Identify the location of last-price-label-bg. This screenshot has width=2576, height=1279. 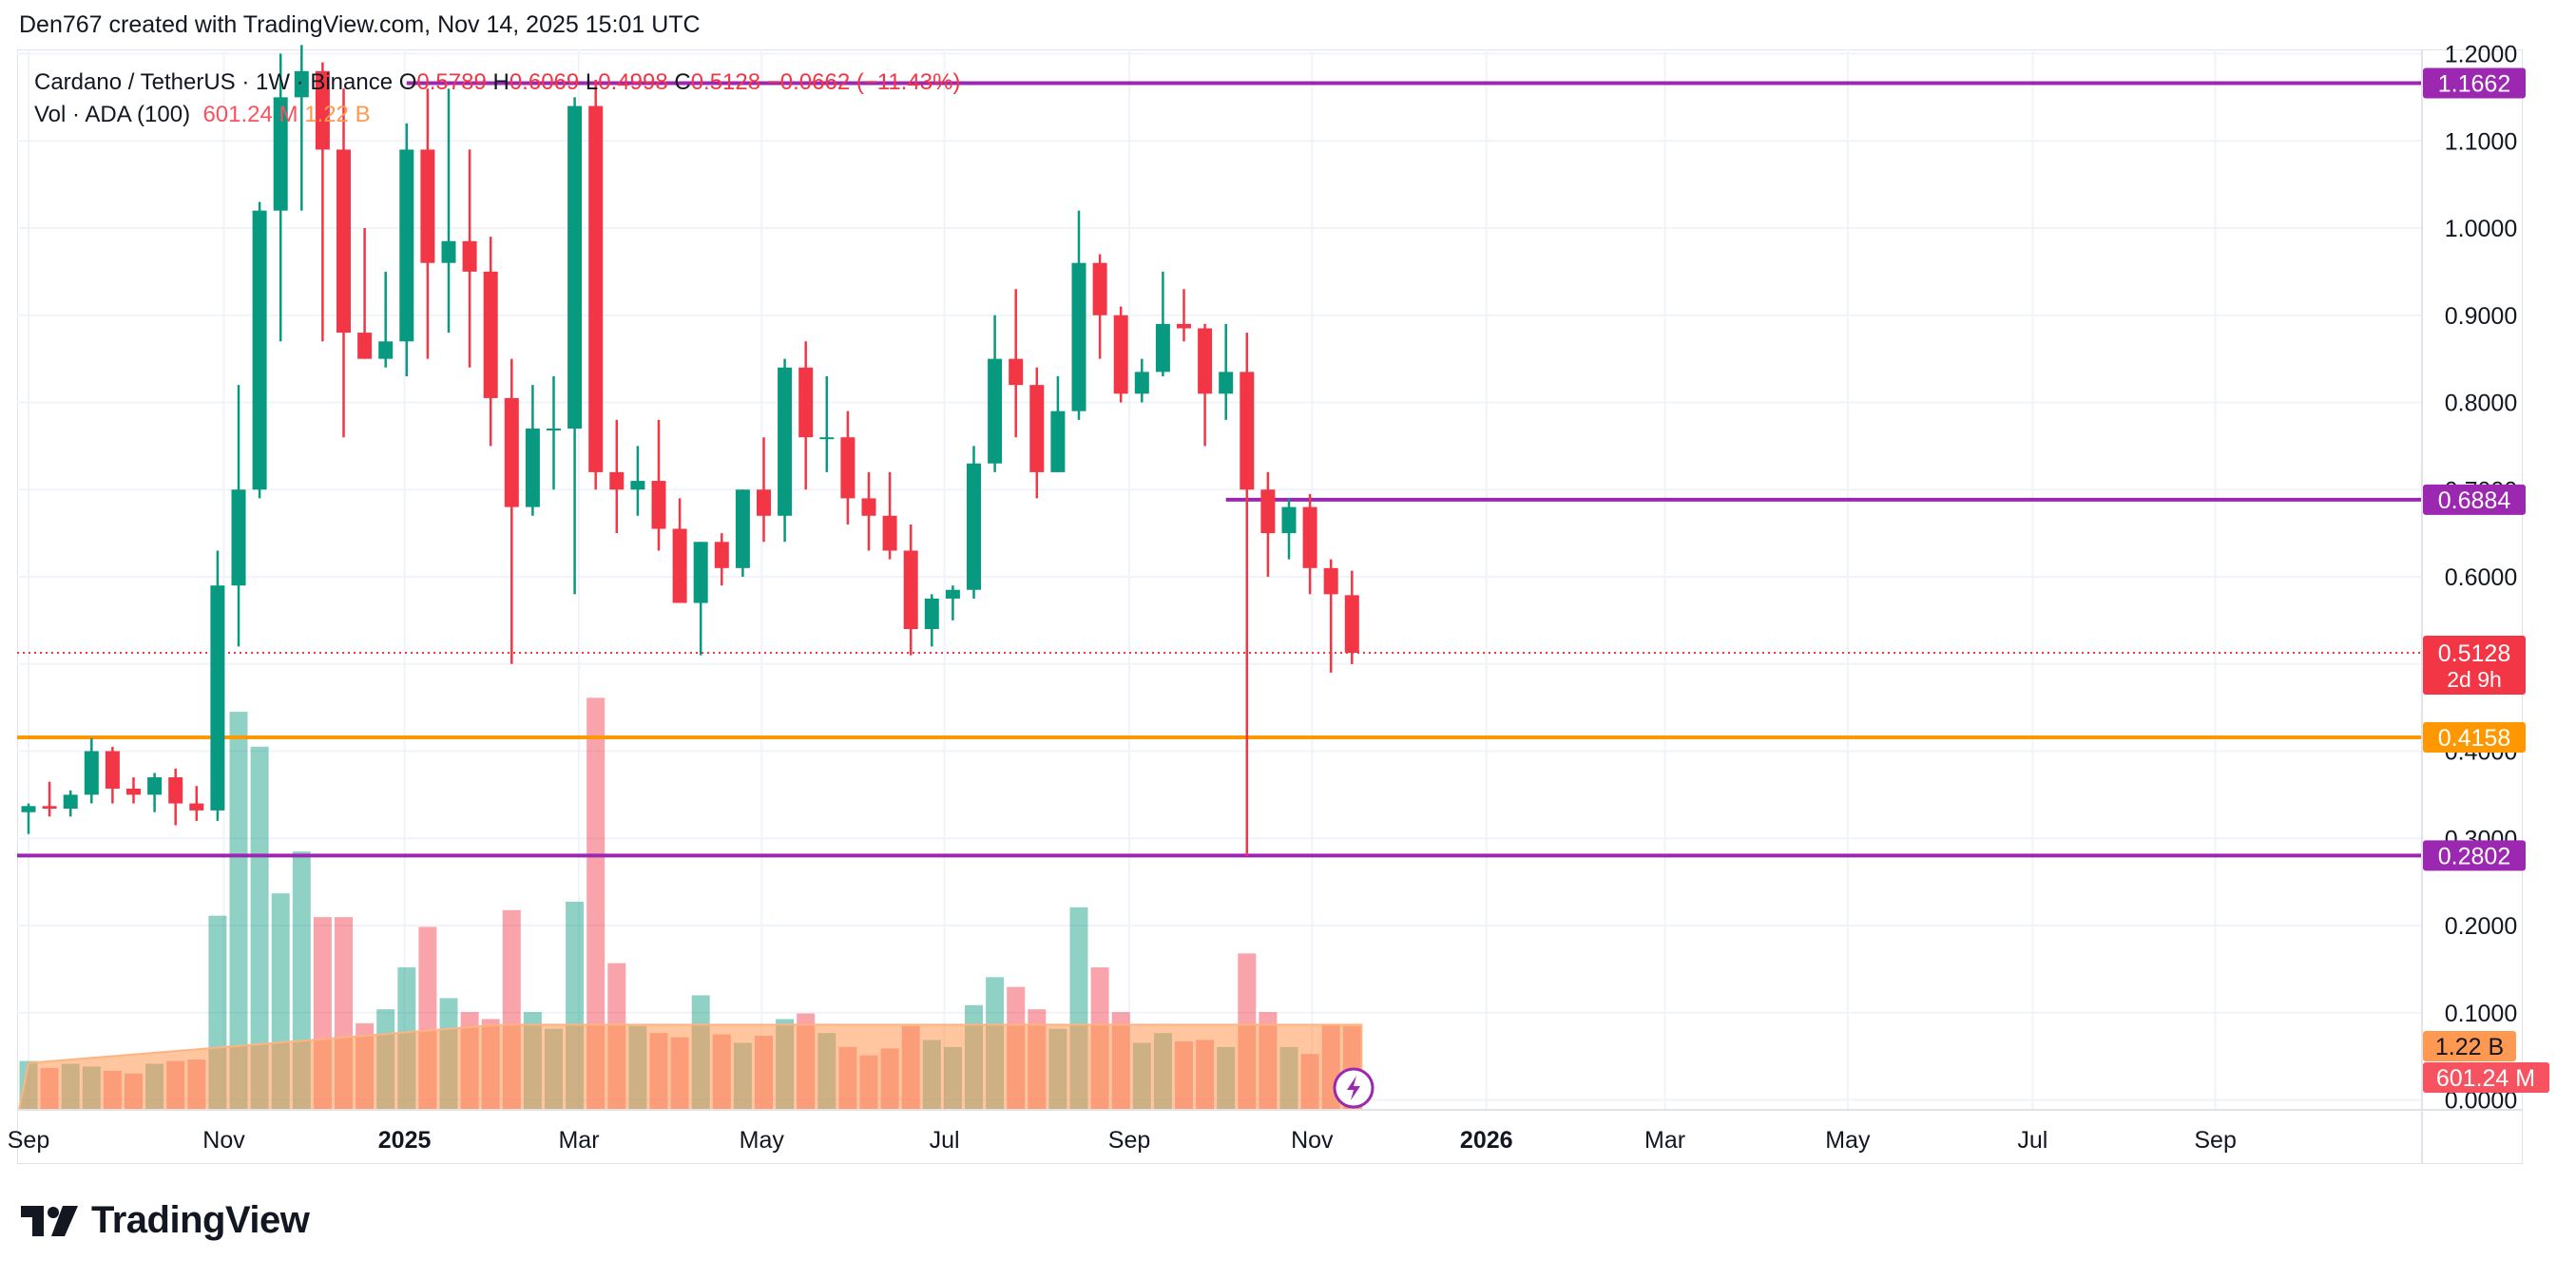
(2475, 666).